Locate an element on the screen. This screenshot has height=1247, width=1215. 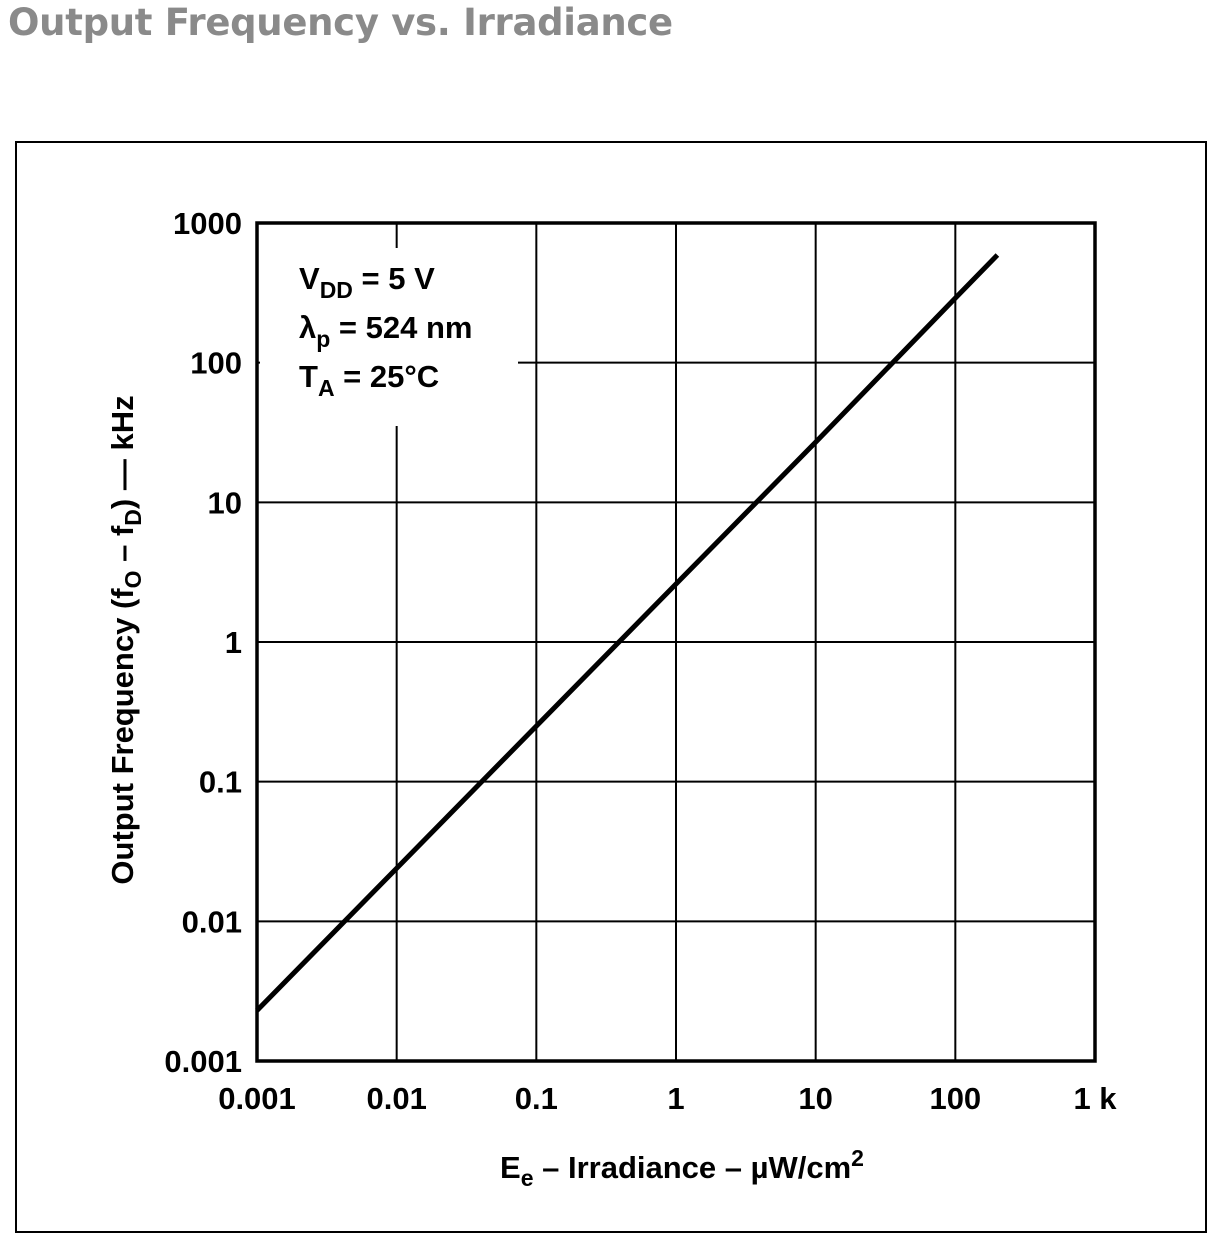
y-axis-label: Output Frequency (fO – fD) — kHz is located at coordinates (125, 639).